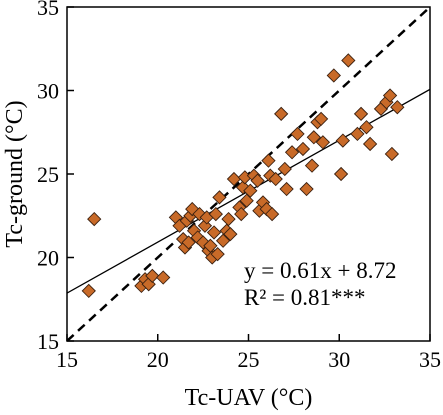 This screenshot has width=443, height=415. What do you see at coordinates (430, 359) in the screenshot?
I see `x-tick-label: 35` at bounding box center [430, 359].